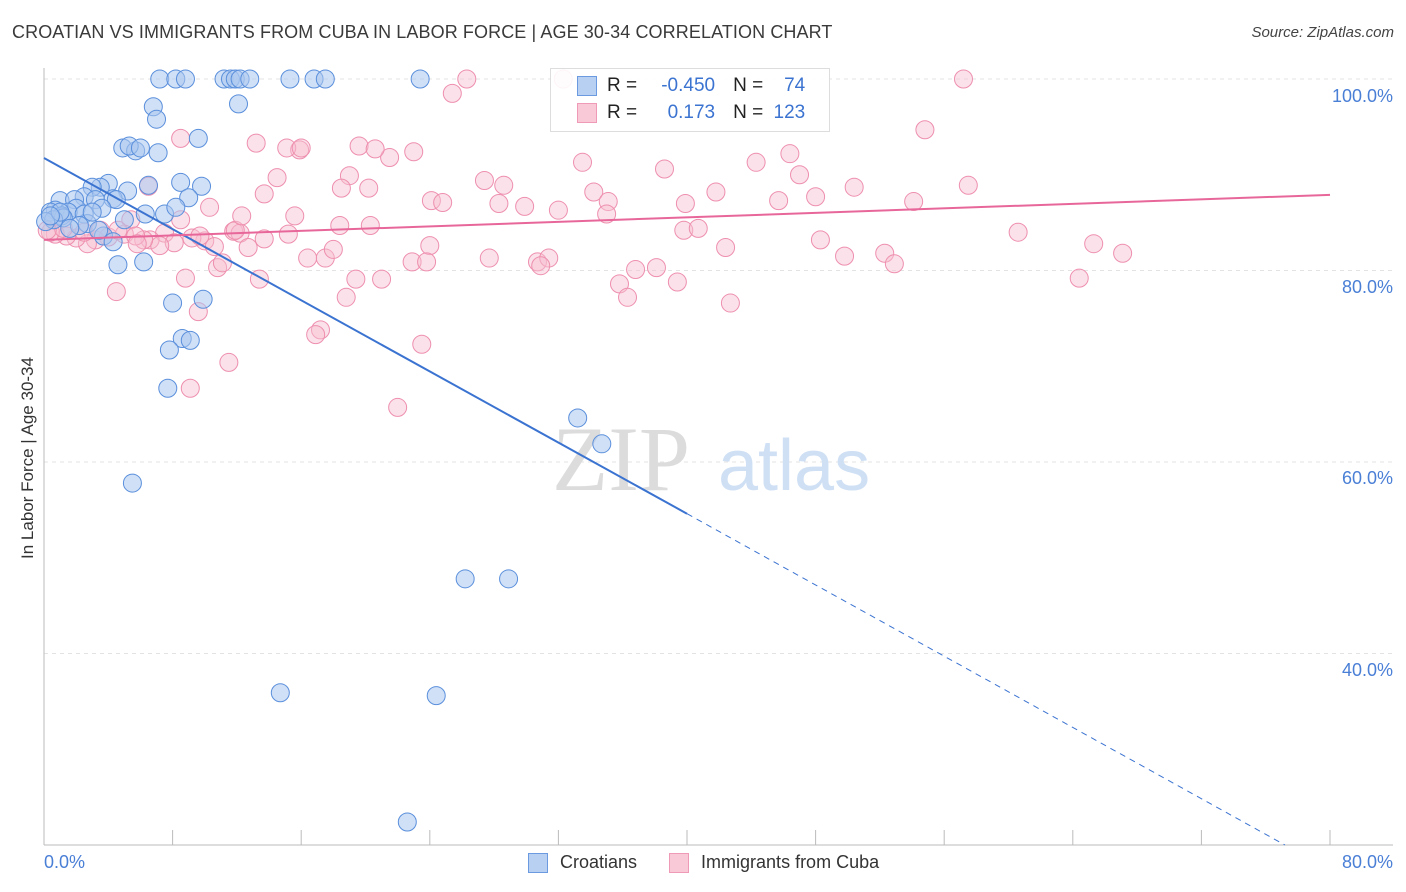  Describe the element at coordinates (679, 862) in the screenshot. I see `cuba-swatch-icon` at that location.